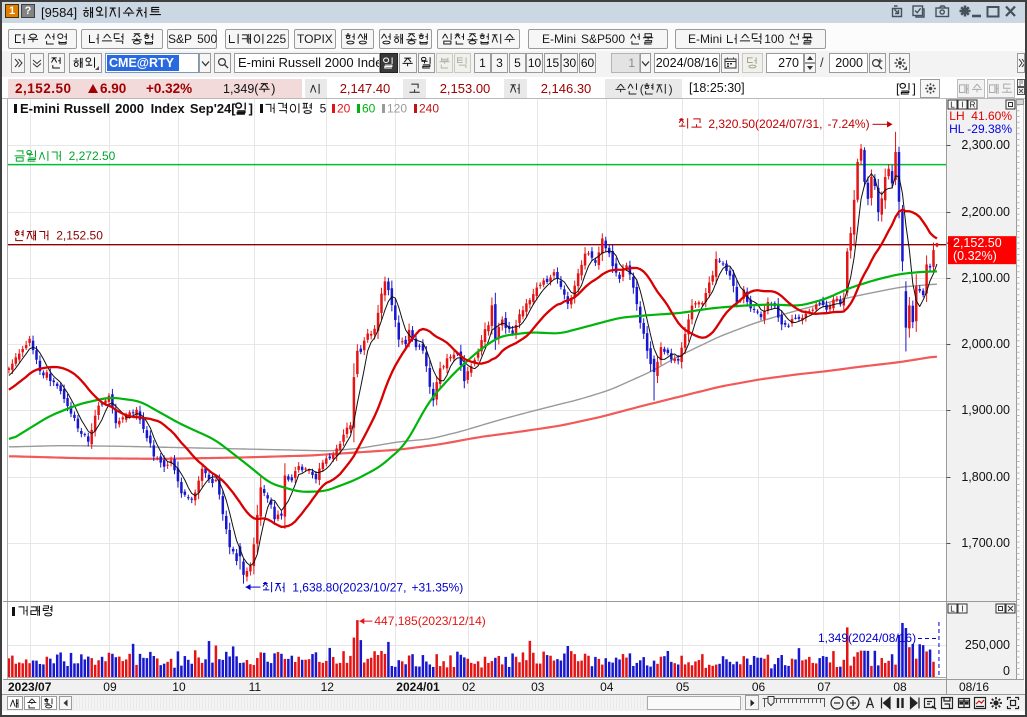 Image resolution: width=1027 pixels, height=717 pixels. What do you see at coordinates (867, 638) in the screenshot?
I see `svg-text: 1,349(2024/08/16)` at bounding box center [867, 638].